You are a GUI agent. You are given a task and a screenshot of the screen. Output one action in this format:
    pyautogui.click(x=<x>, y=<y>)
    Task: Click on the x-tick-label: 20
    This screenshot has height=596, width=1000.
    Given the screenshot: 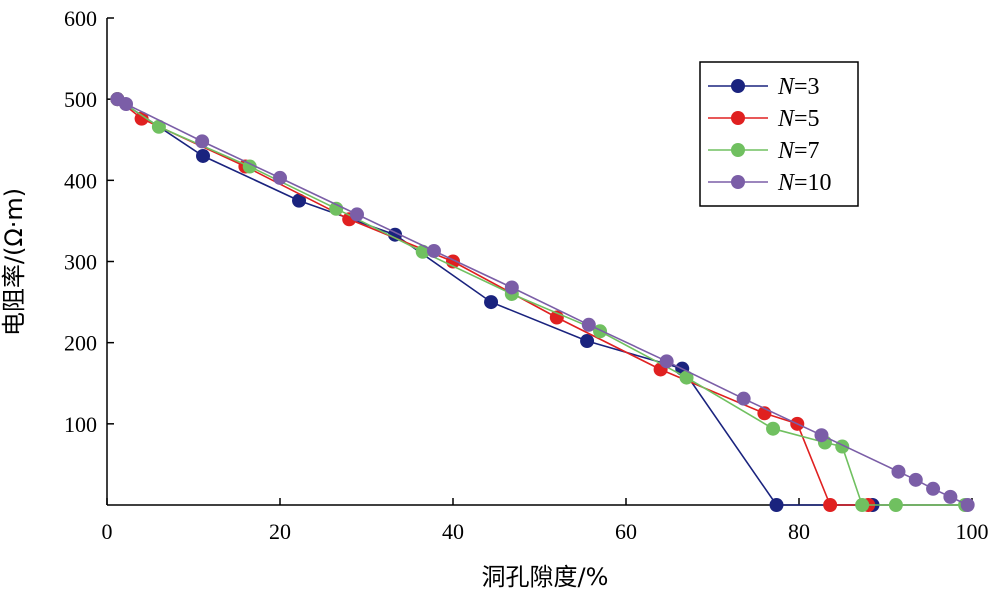 What is the action you would take?
    pyautogui.click(x=280, y=531)
    